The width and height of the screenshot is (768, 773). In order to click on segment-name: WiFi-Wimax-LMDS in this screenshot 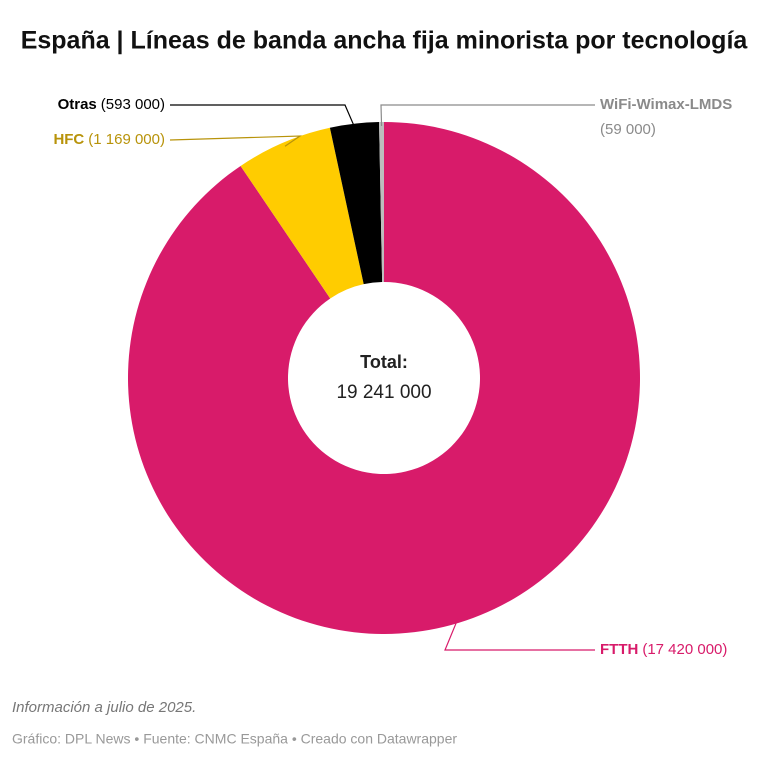, I will do `click(666, 104)`.